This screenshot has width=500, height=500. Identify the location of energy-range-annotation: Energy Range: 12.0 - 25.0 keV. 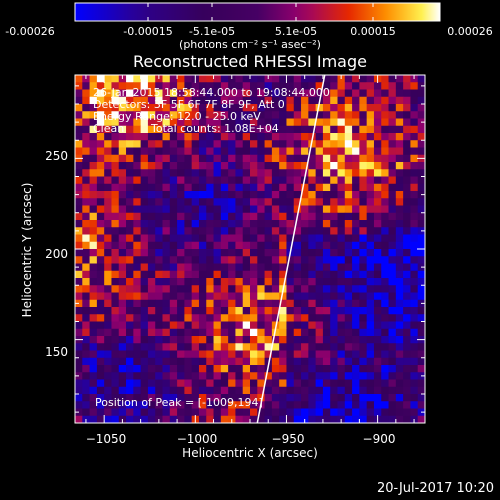
(177, 116).